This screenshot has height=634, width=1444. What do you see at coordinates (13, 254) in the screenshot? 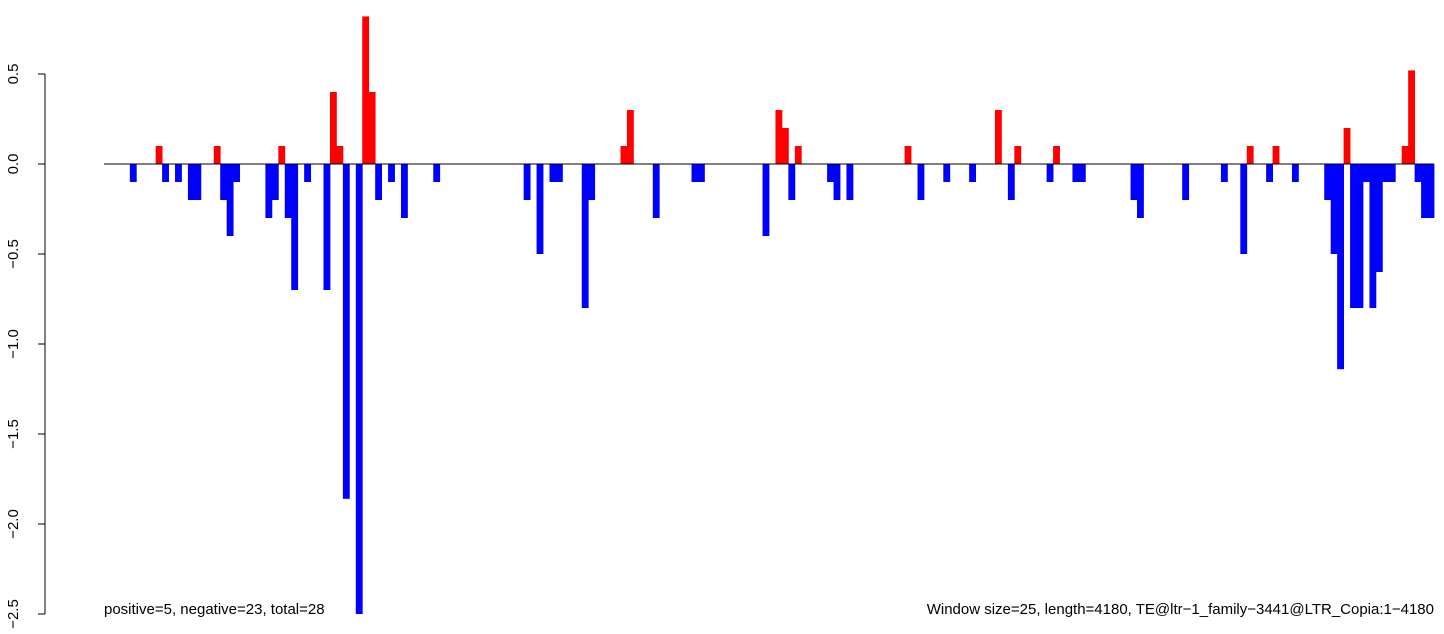
I see `y-tick-label: −0.5` at bounding box center [13, 254].